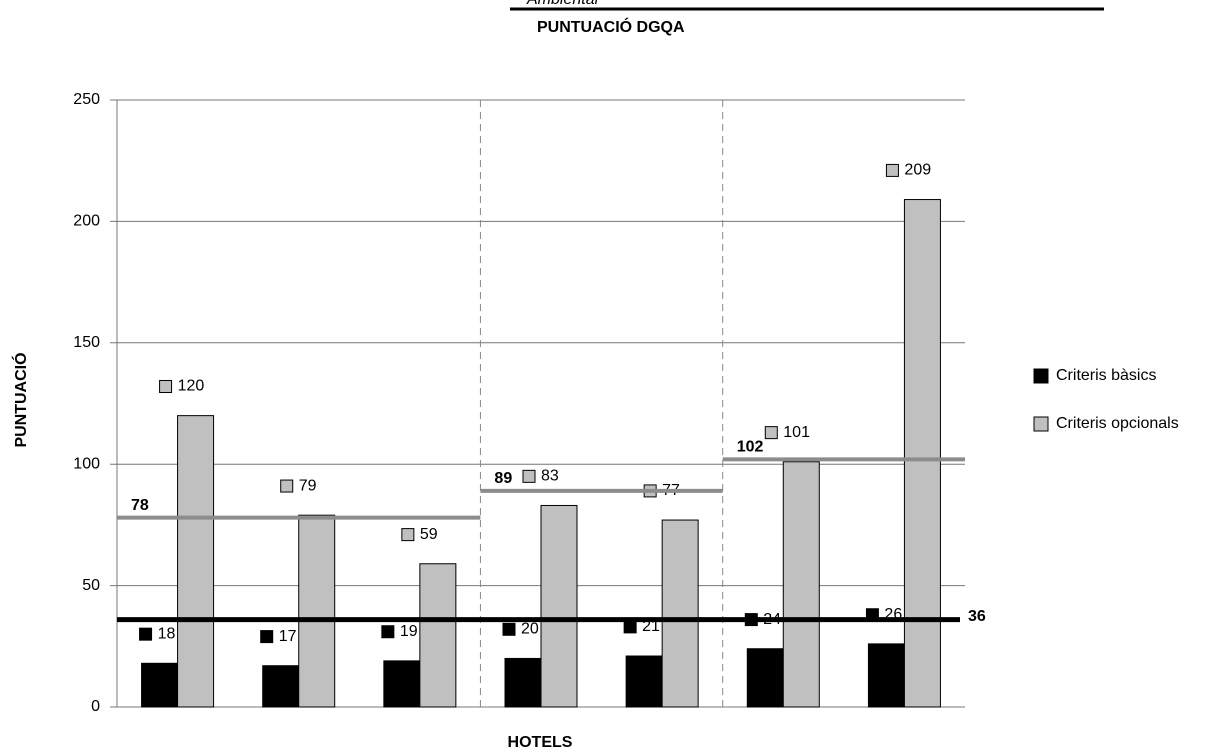  I want to click on data-label: 19, so click(409, 631).